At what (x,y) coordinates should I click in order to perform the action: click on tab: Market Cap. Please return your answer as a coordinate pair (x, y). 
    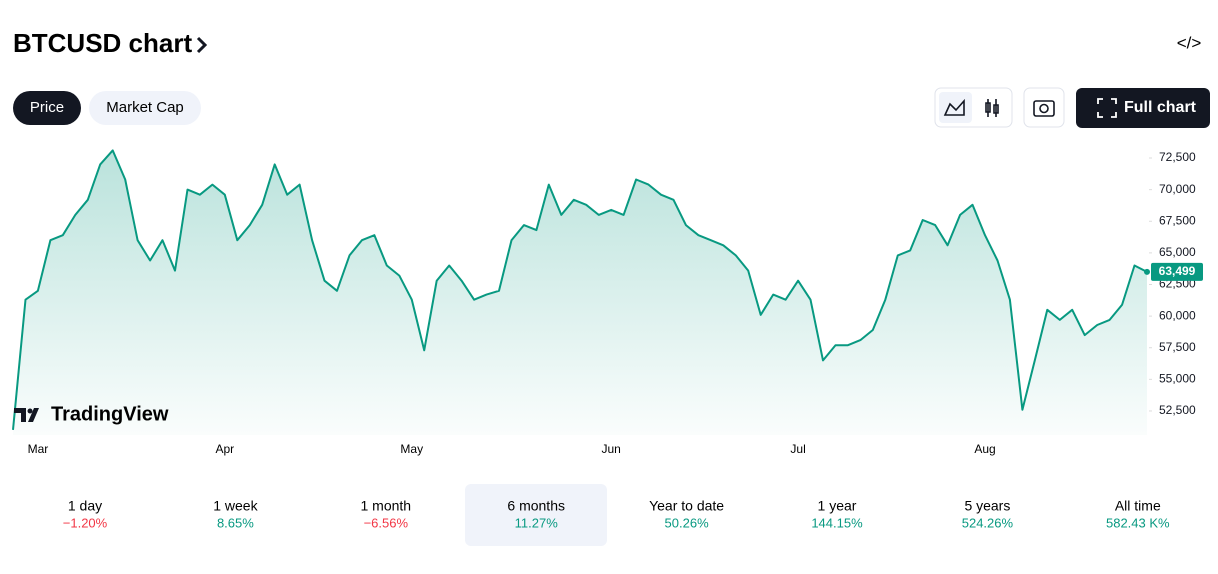
    Looking at the image, I should click on (145, 107).